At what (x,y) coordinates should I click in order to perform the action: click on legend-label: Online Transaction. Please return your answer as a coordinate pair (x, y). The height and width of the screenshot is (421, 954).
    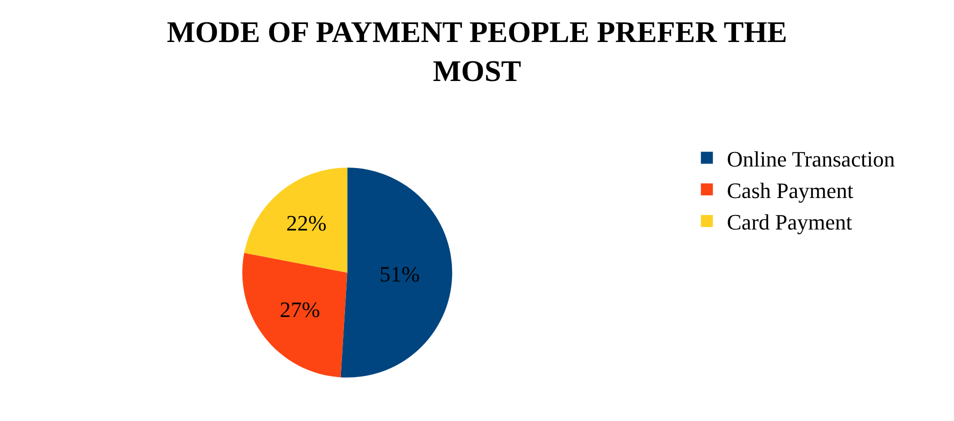
    Looking at the image, I should click on (810, 159).